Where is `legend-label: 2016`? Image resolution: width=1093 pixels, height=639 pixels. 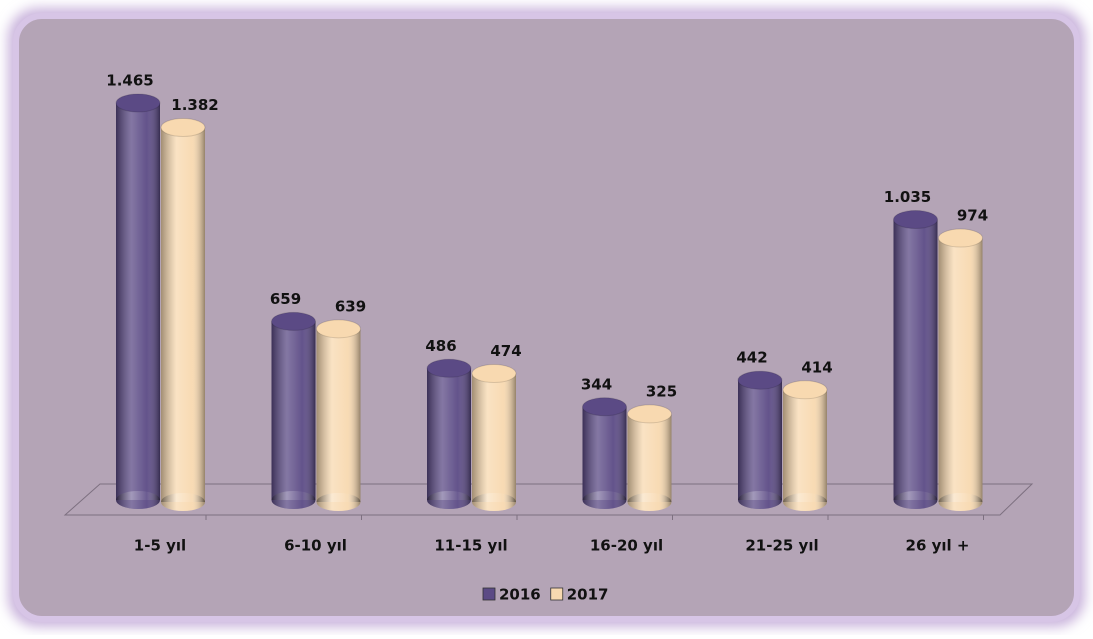
legend-label: 2016 is located at coordinates (520, 595).